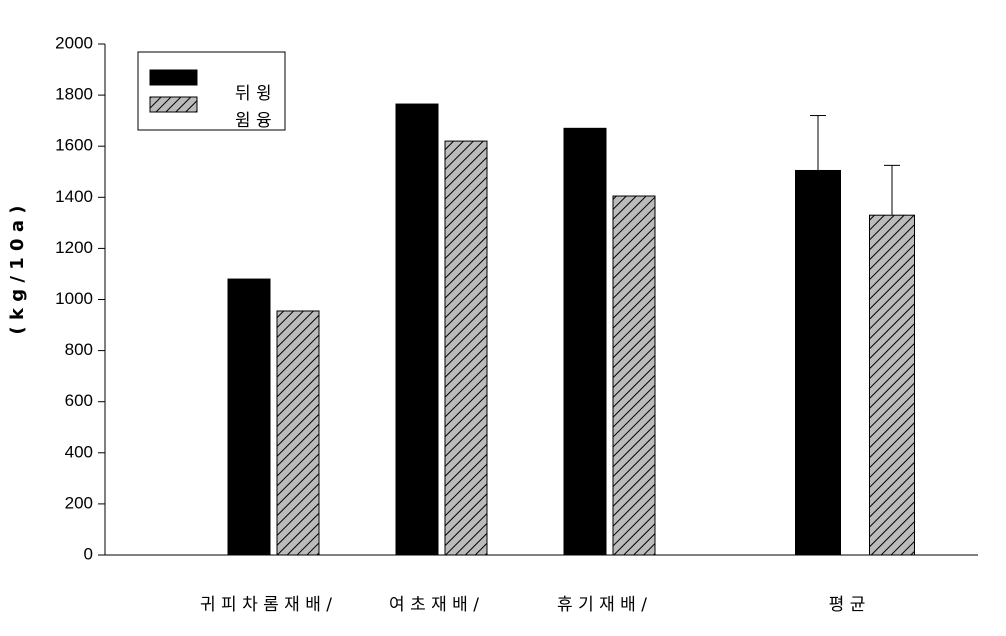  What do you see at coordinates (17, 270) in the screenshot?
I see `y-axis-label: ( k g / 1 0 a )` at bounding box center [17, 270].